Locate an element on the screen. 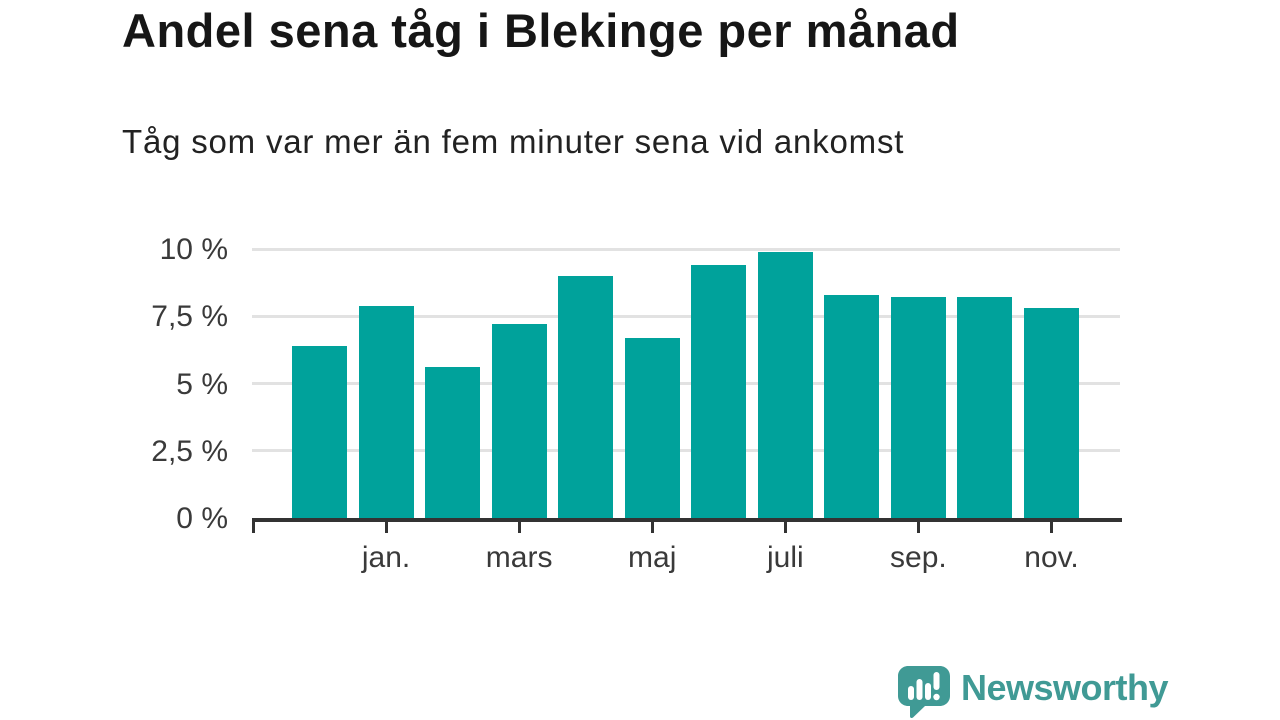 The height and width of the screenshot is (720, 1280). logo-exclamation-dot is located at coordinates (936, 697).